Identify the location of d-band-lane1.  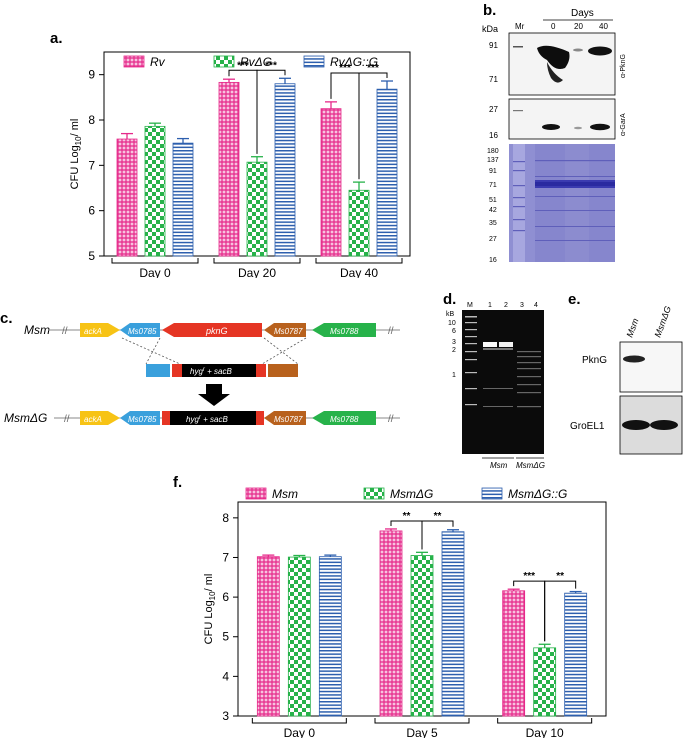
(490, 344).